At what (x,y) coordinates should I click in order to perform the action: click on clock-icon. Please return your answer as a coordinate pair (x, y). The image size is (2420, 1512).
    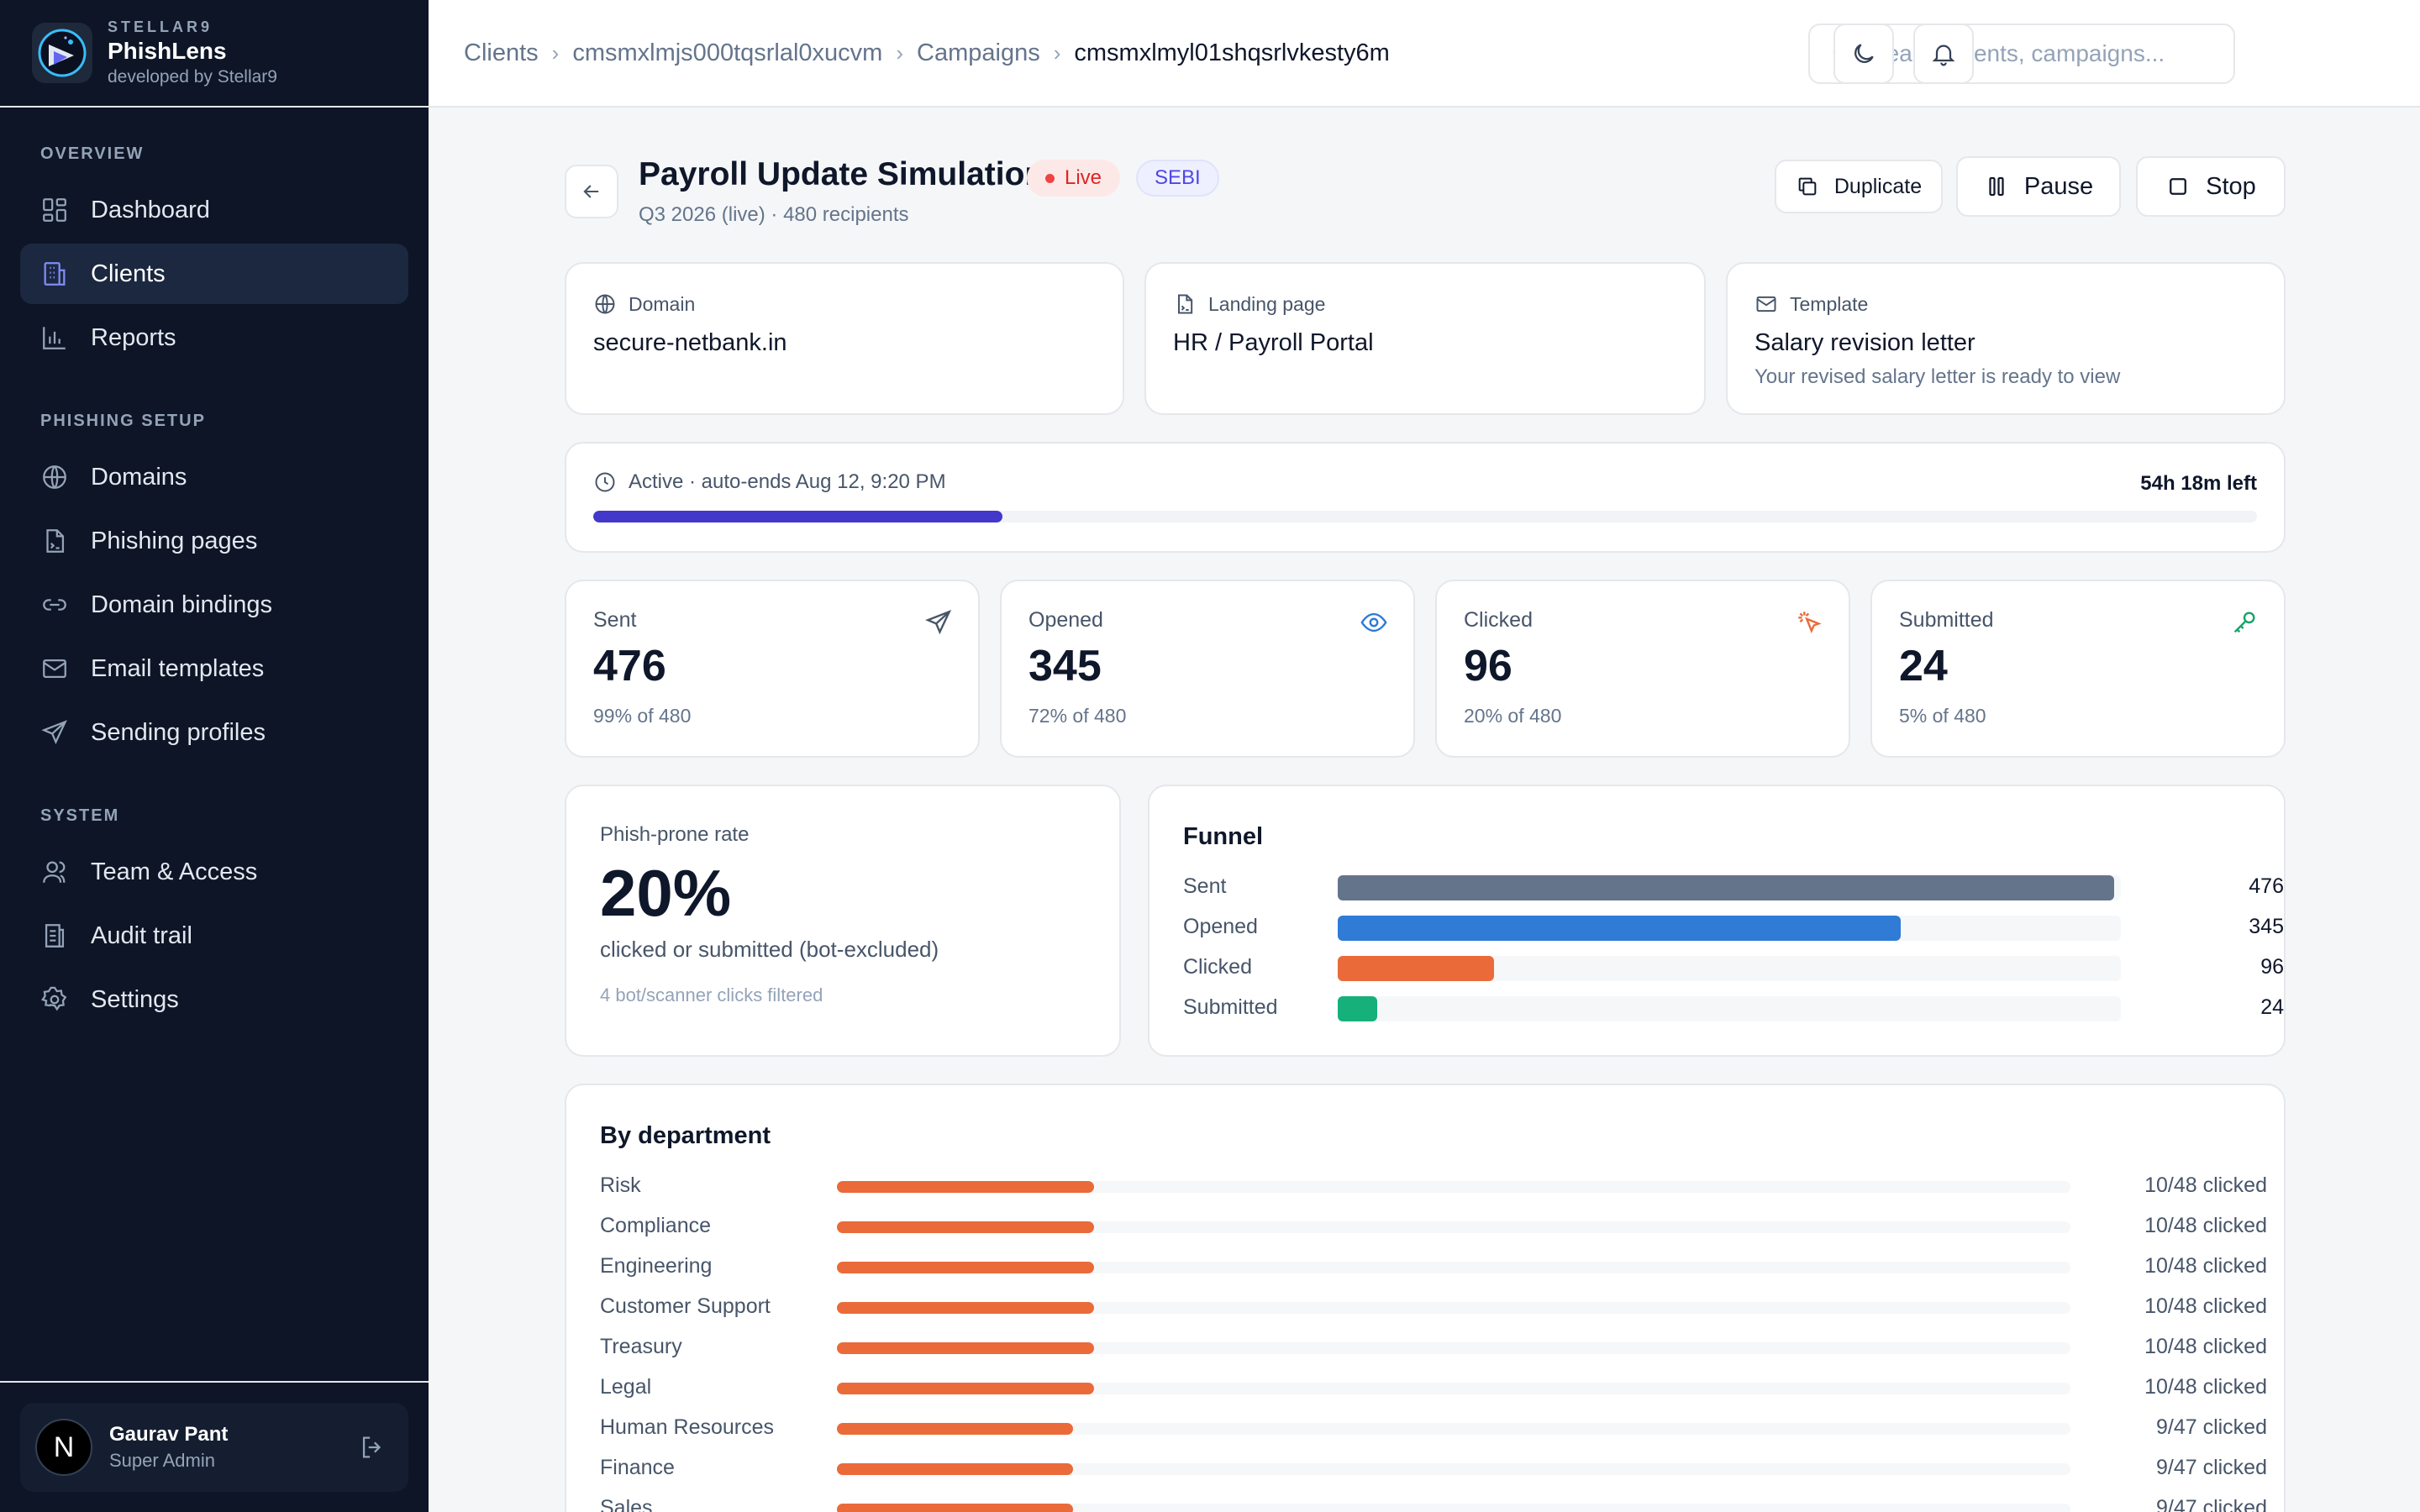
    Looking at the image, I should click on (605, 482).